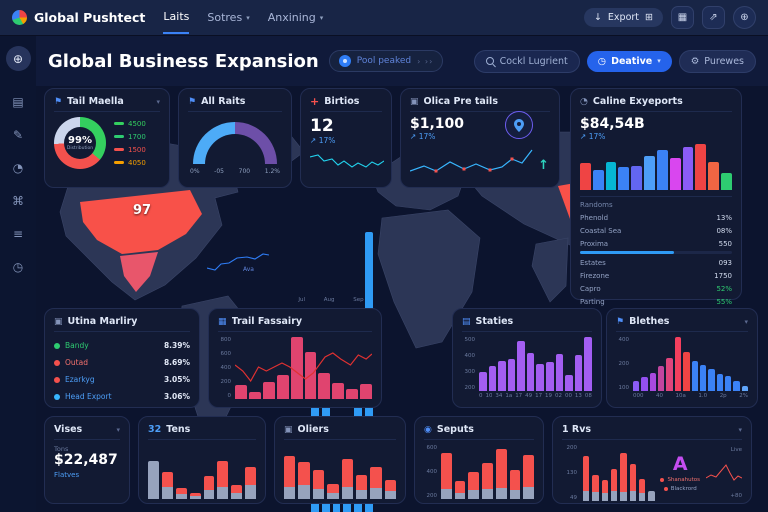  Describe the element at coordinates (724, 217) in the screenshot. I see `list-value: 13%` at that location.